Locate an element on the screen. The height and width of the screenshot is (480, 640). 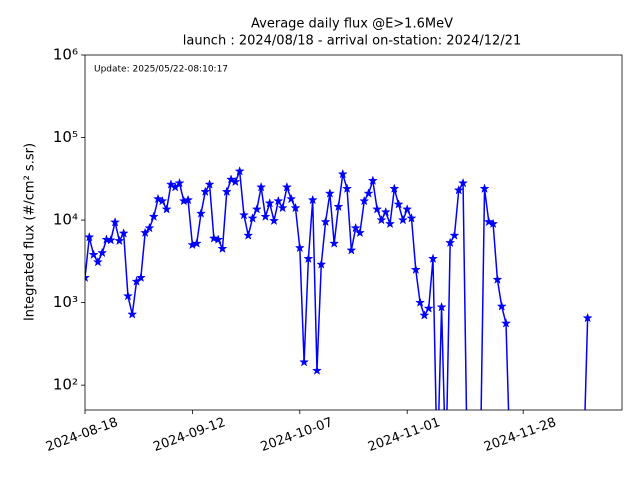
y-tick-label: 10⁶ is located at coordinates (65, 55).